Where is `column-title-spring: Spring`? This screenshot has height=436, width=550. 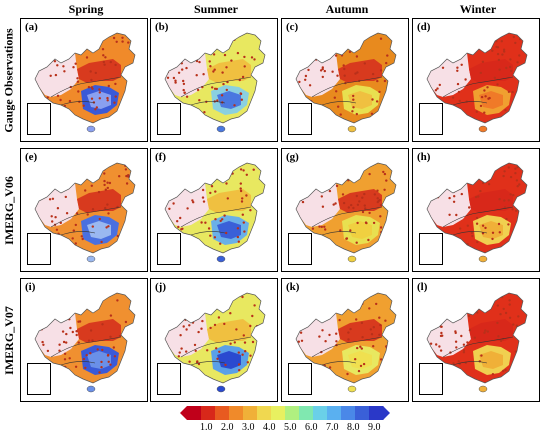 column-title-spring: Spring is located at coordinates (86, 9).